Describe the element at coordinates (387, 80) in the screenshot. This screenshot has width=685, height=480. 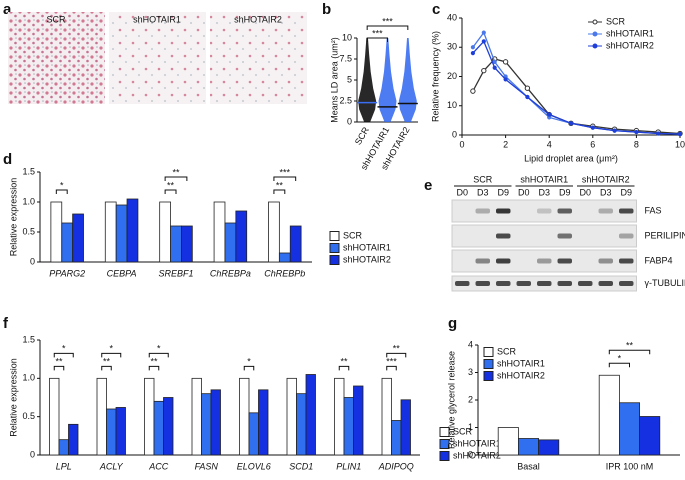
I see `distribution-cloud` at that location.